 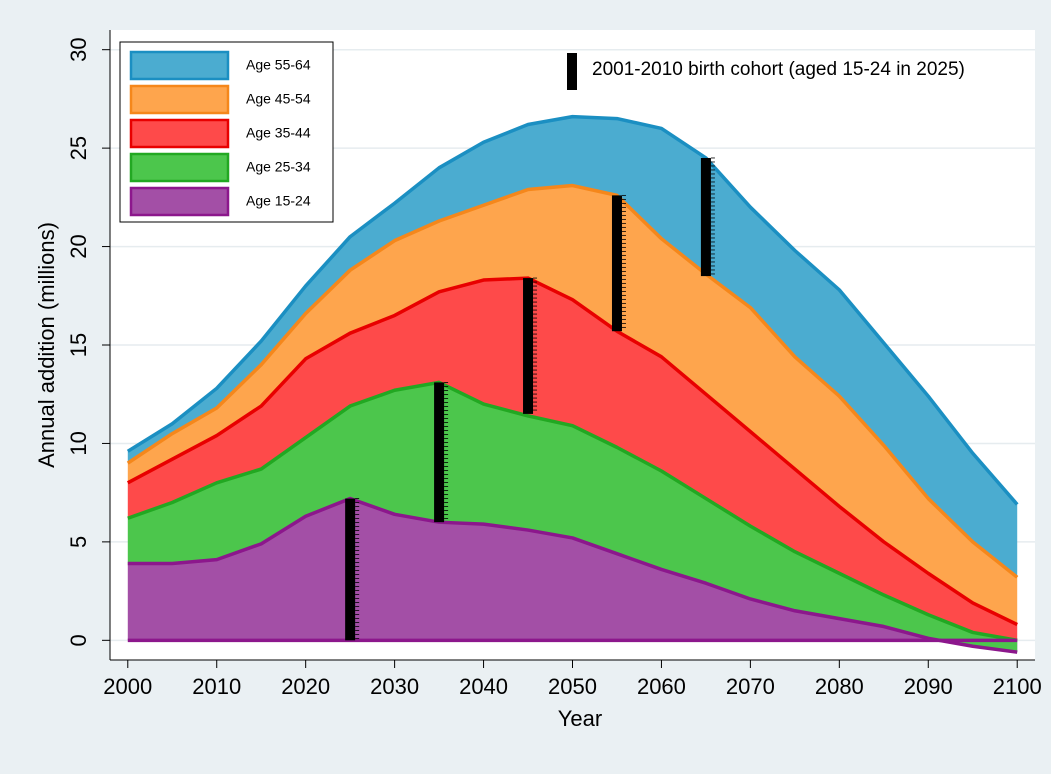 What do you see at coordinates (661, 686) in the screenshot?
I see `x-tick-label: 2060` at bounding box center [661, 686].